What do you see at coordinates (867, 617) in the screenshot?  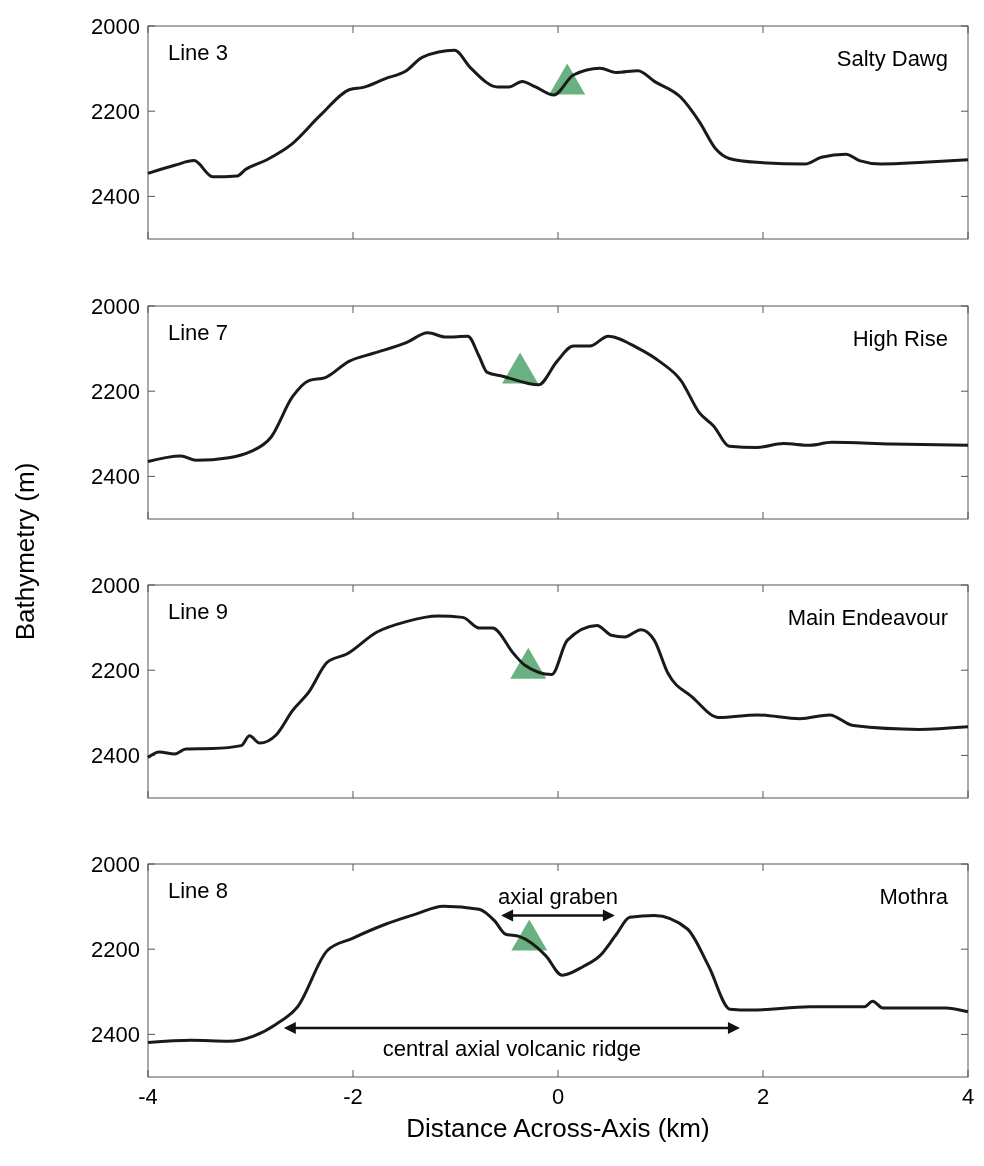 I see `annotation: Main Endeavour` at bounding box center [867, 617].